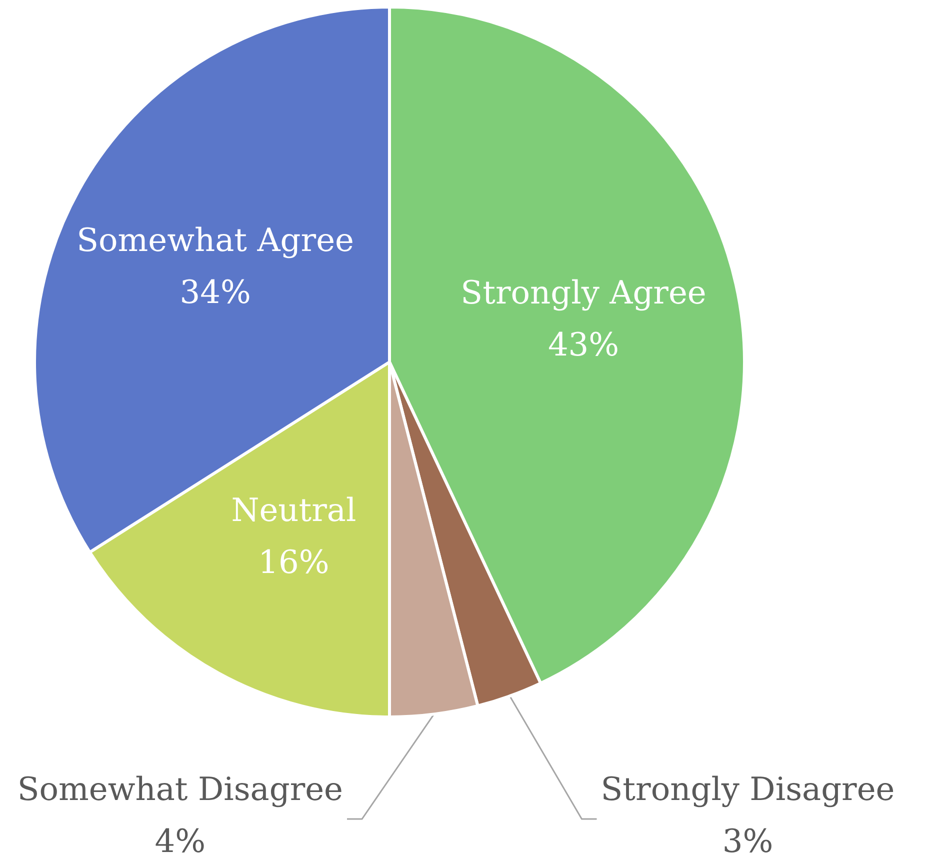 The height and width of the screenshot is (866, 948). Describe the element at coordinates (293, 510) in the screenshot. I see `slice-label: Neutral` at that location.